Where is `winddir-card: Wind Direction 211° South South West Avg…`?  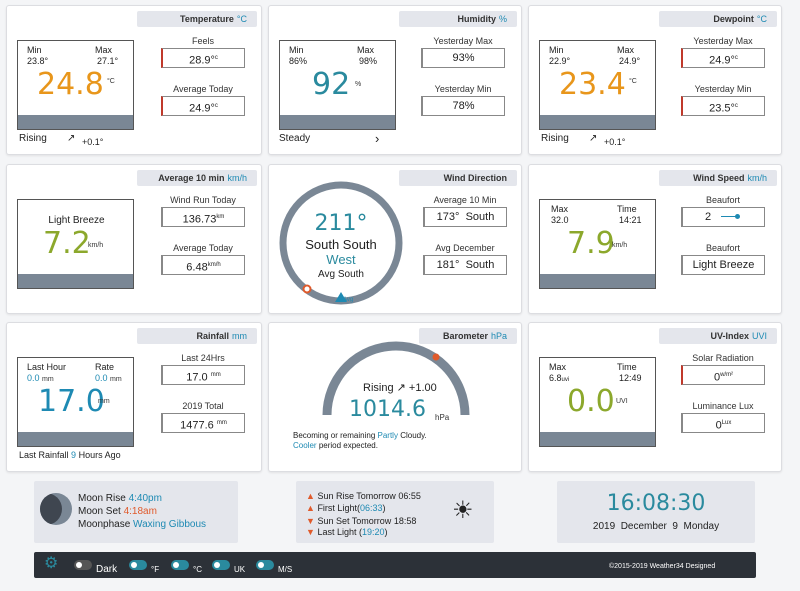
winddir-card: Wind Direction 211° South South West Avg… is located at coordinates (395, 239).